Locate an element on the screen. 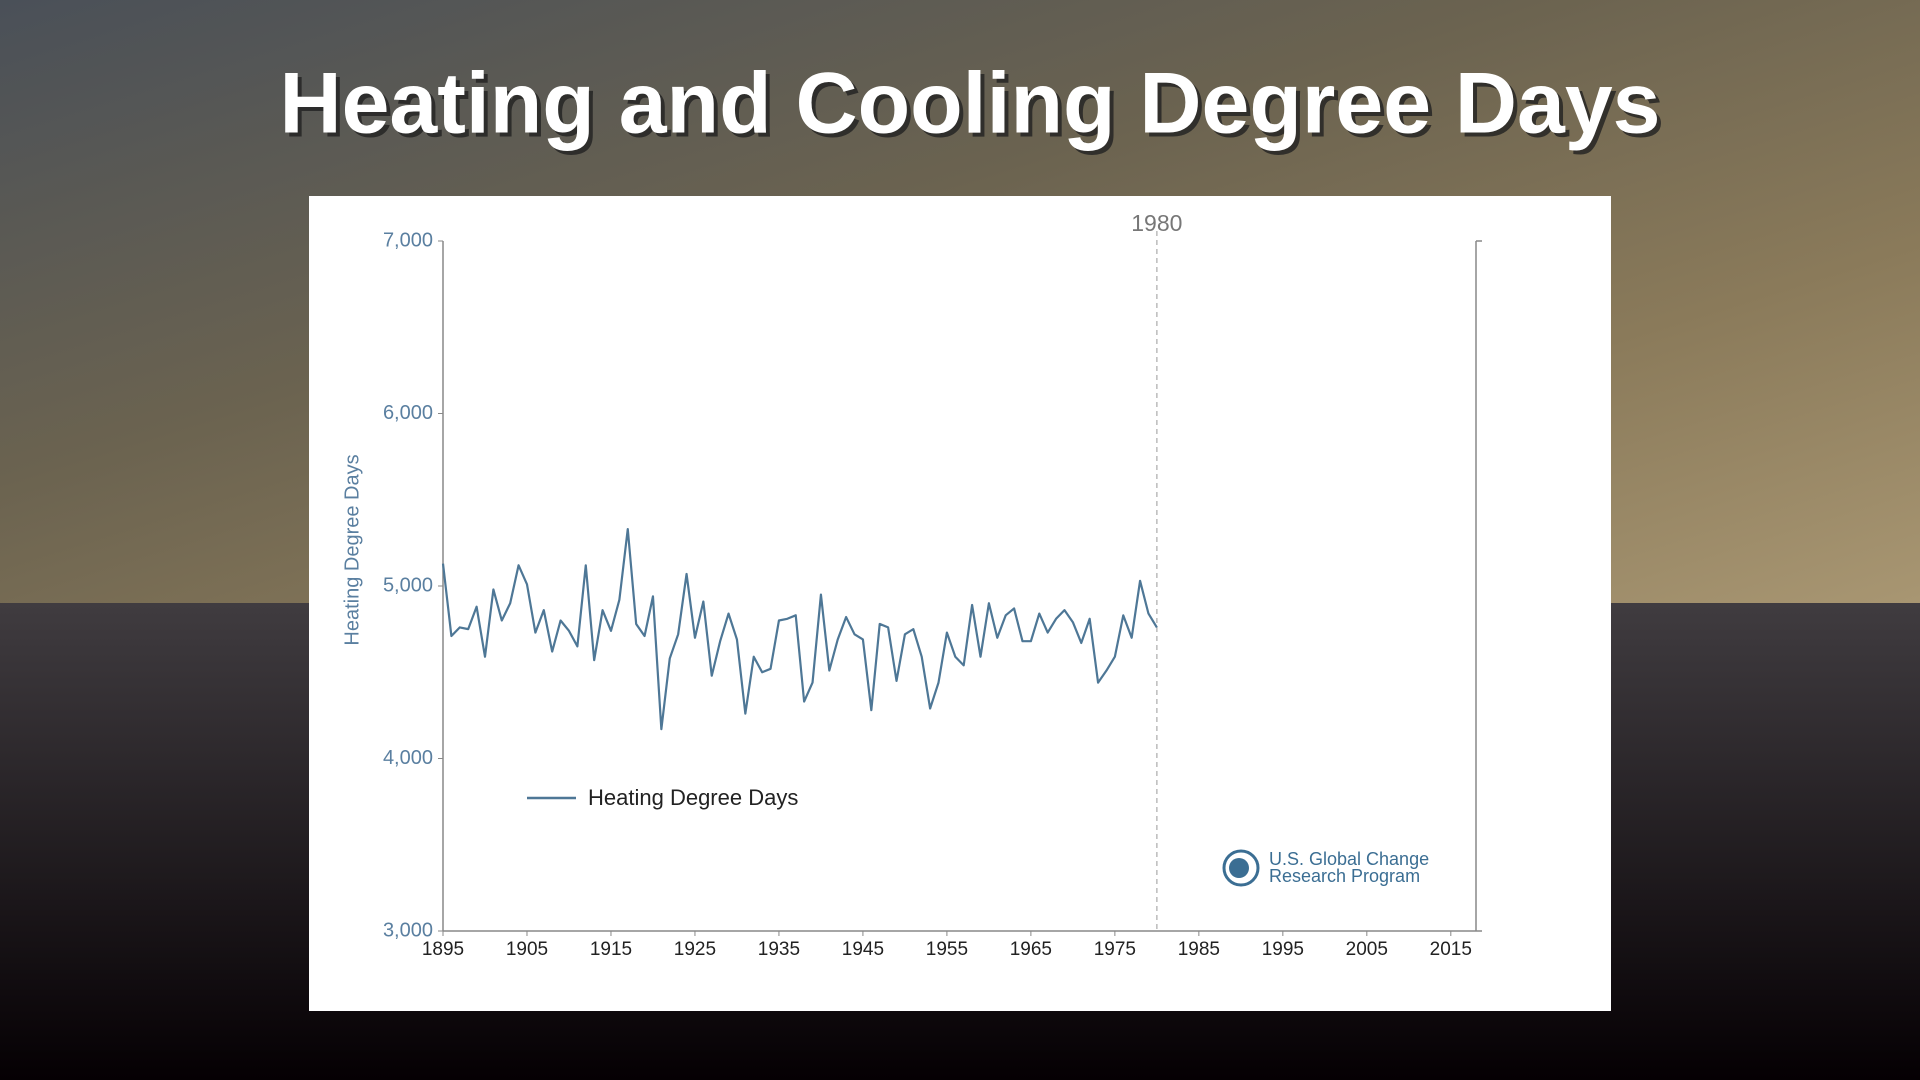  y-tick-label: 3,000 is located at coordinates (408, 930).